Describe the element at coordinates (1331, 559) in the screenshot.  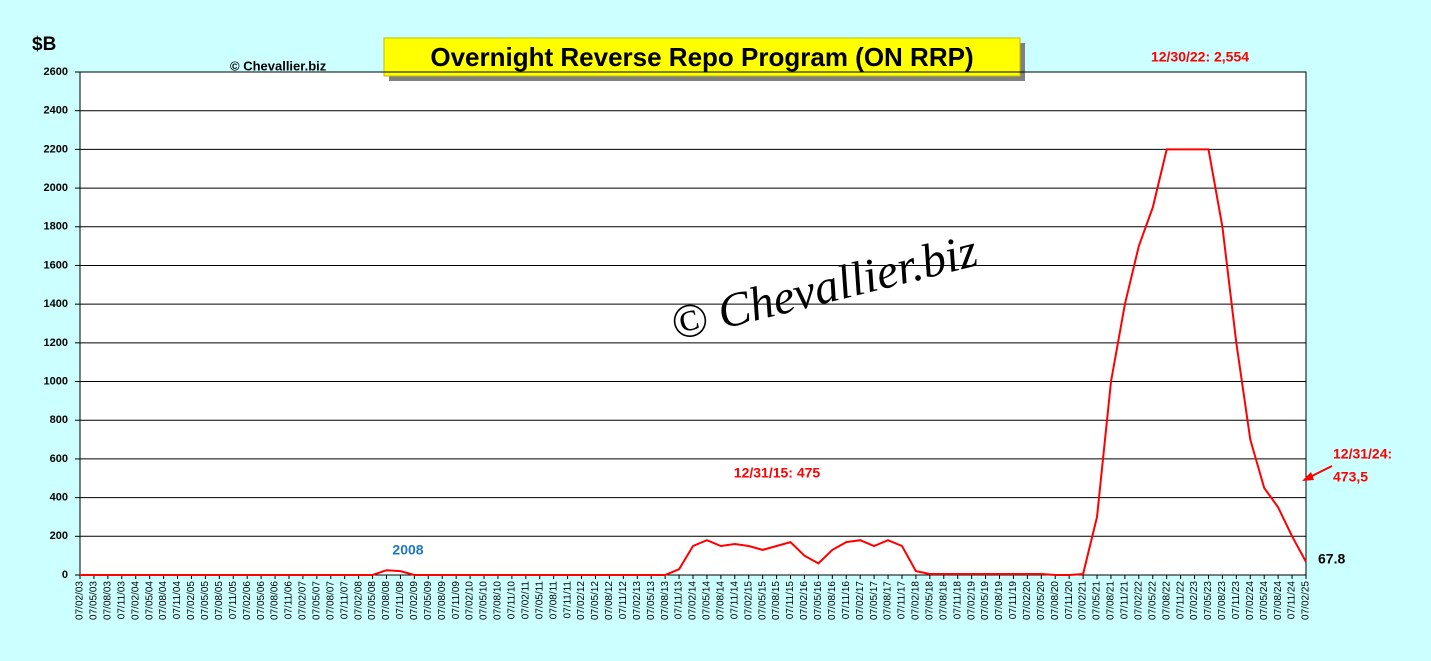
I see `annotation: 67.8` at that location.